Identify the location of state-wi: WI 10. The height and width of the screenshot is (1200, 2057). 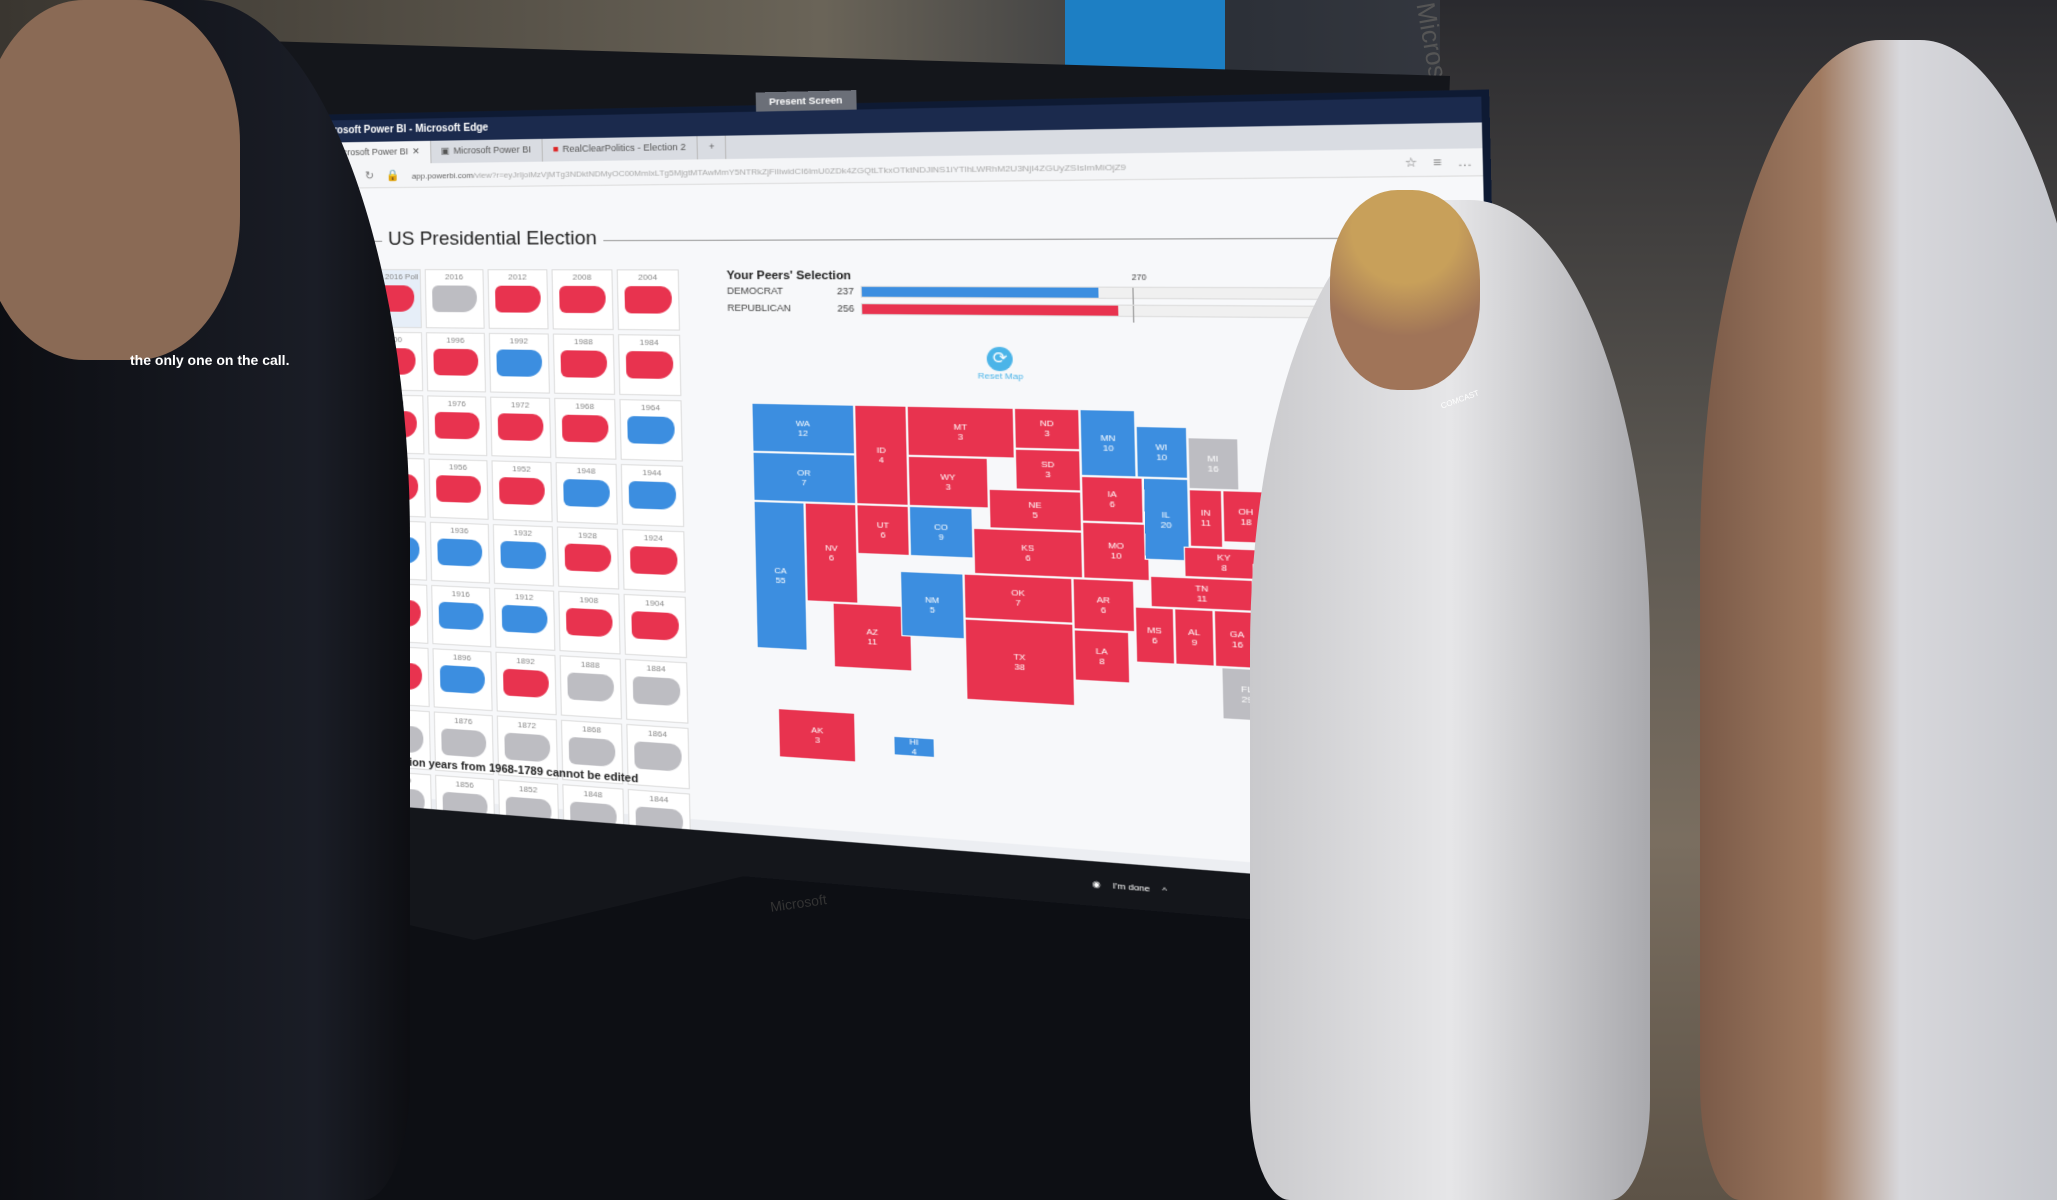
(1161, 452).